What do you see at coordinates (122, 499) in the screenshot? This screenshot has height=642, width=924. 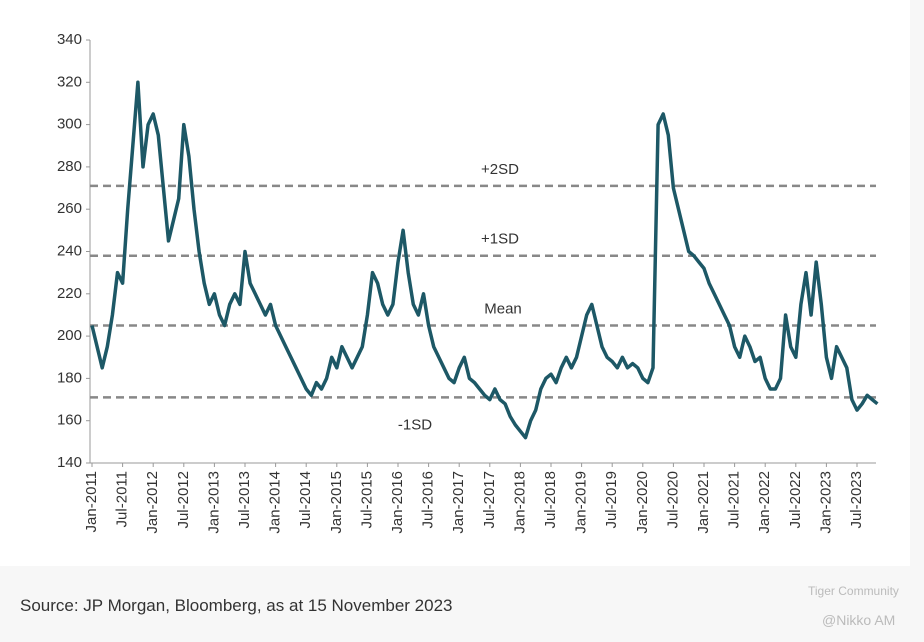 I see `x-tick-label: Jul-2011` at bounding box center [122, 499].